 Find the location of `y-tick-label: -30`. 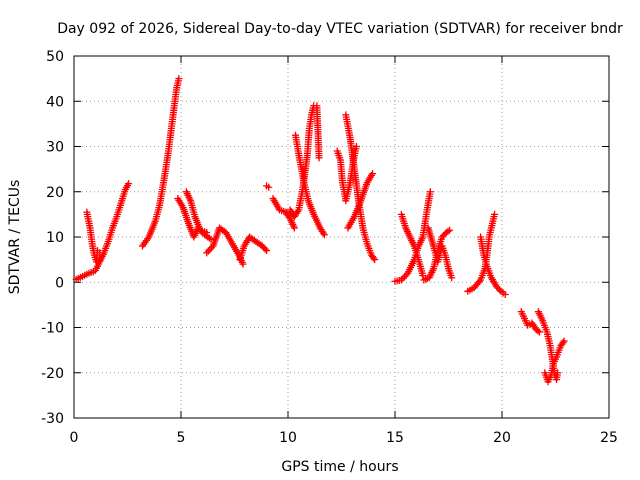

y-tick-label: -30 is located at coordinates (52, 419).